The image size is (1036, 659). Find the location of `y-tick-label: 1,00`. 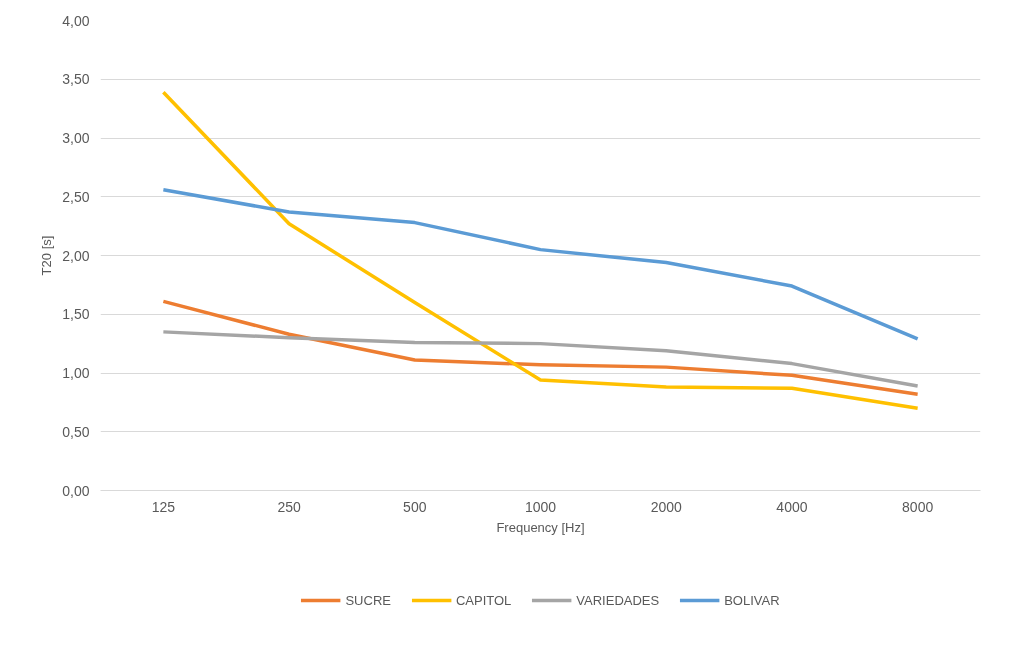

y-tick-label: 1,00 is located at coordinates (76, 373).